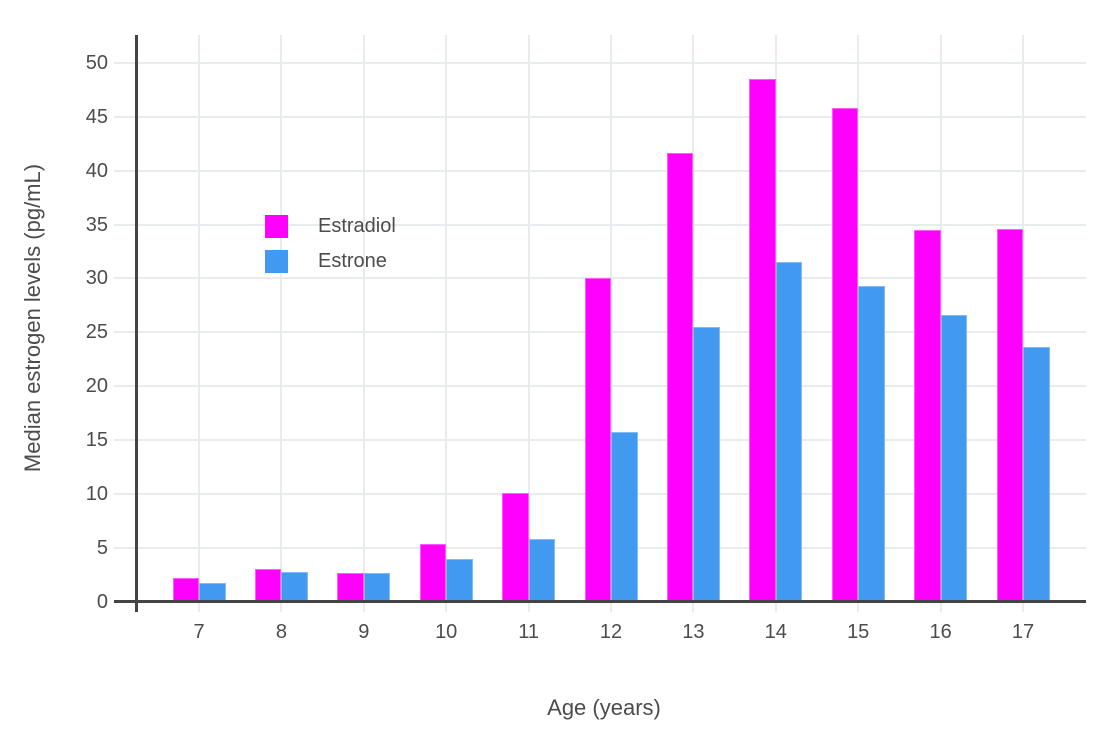  Describe the element at coordinates (940, 632) in the screenshot. I see `x-tick-label-16: 16` at that location.